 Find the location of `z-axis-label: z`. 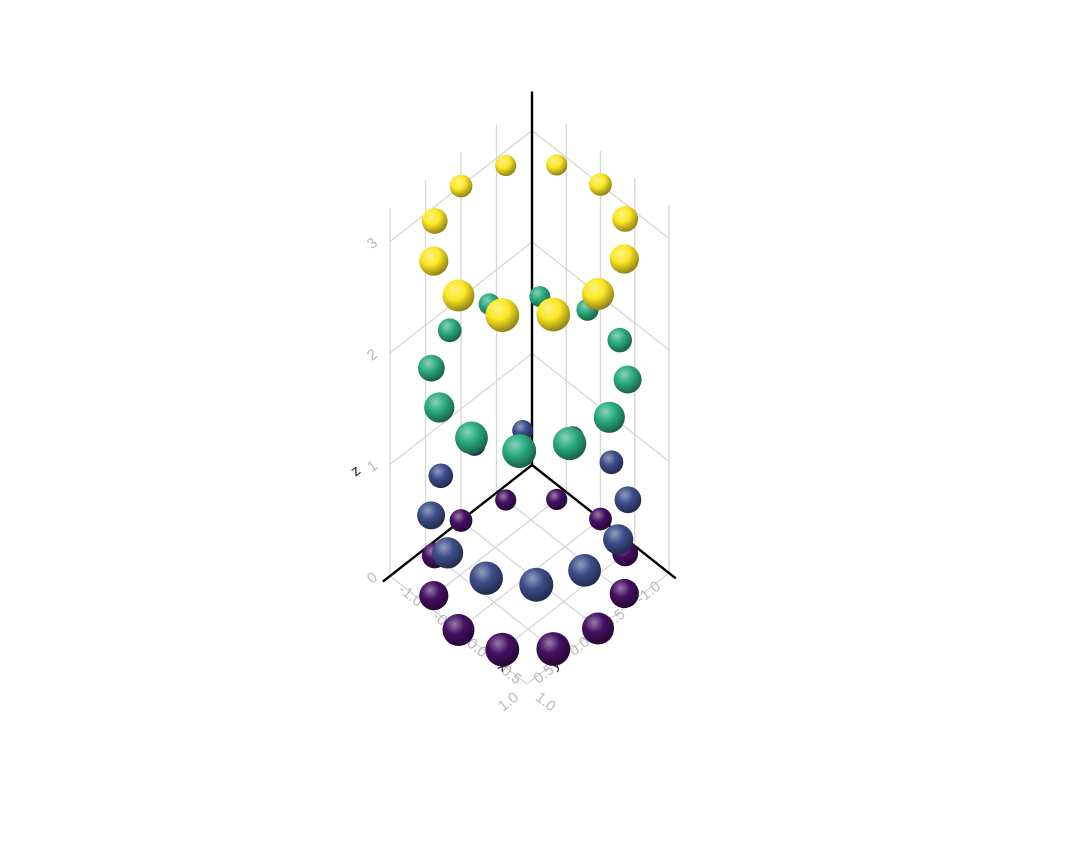

z-axis-label: z is located at coordinates (355, 471).